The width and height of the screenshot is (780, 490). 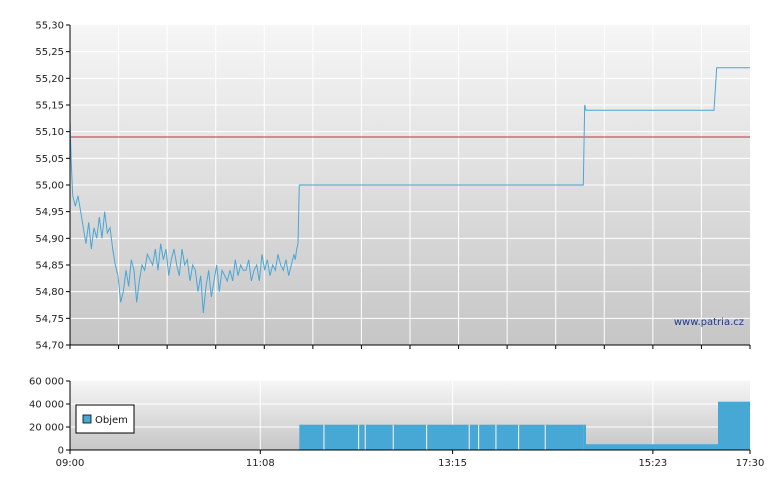 I want to click on legend-label-objem: Objem, so click(x=111, y=420).